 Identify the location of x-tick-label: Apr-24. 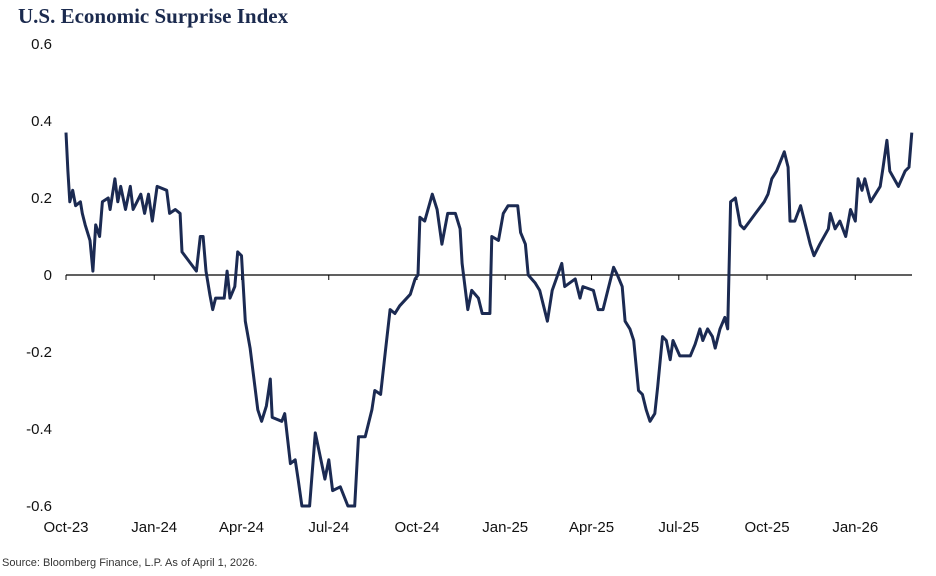
(241, 527).